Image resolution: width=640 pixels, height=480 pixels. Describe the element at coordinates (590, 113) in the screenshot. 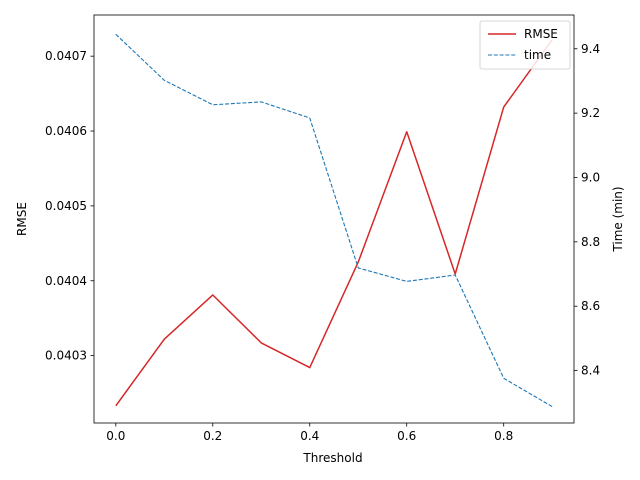

I see `y-right-tick-label: 9.2` at that location.